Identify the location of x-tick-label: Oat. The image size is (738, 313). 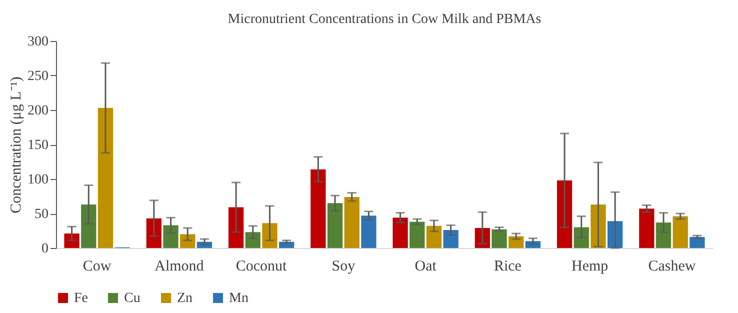
(426, 266).